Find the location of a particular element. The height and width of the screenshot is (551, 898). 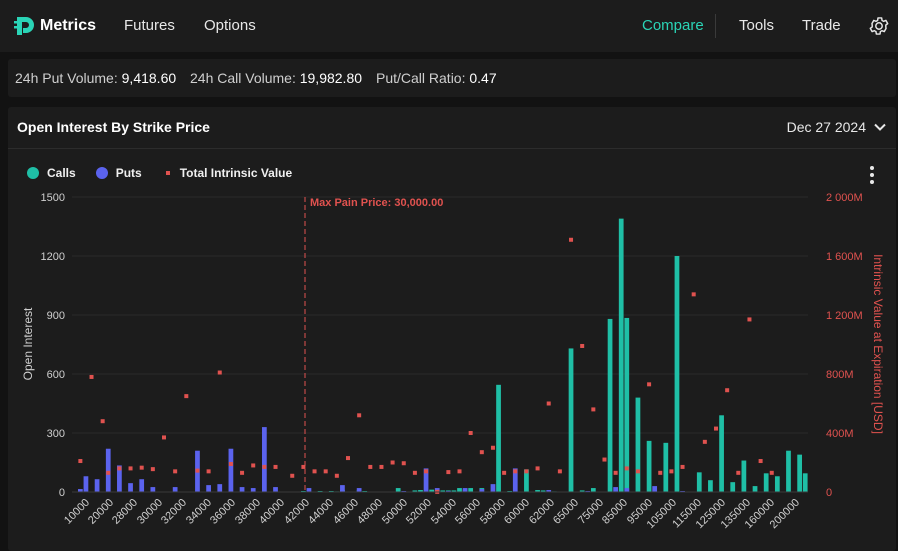

y-tick-label: 600 is located at coordinates (56, 375).